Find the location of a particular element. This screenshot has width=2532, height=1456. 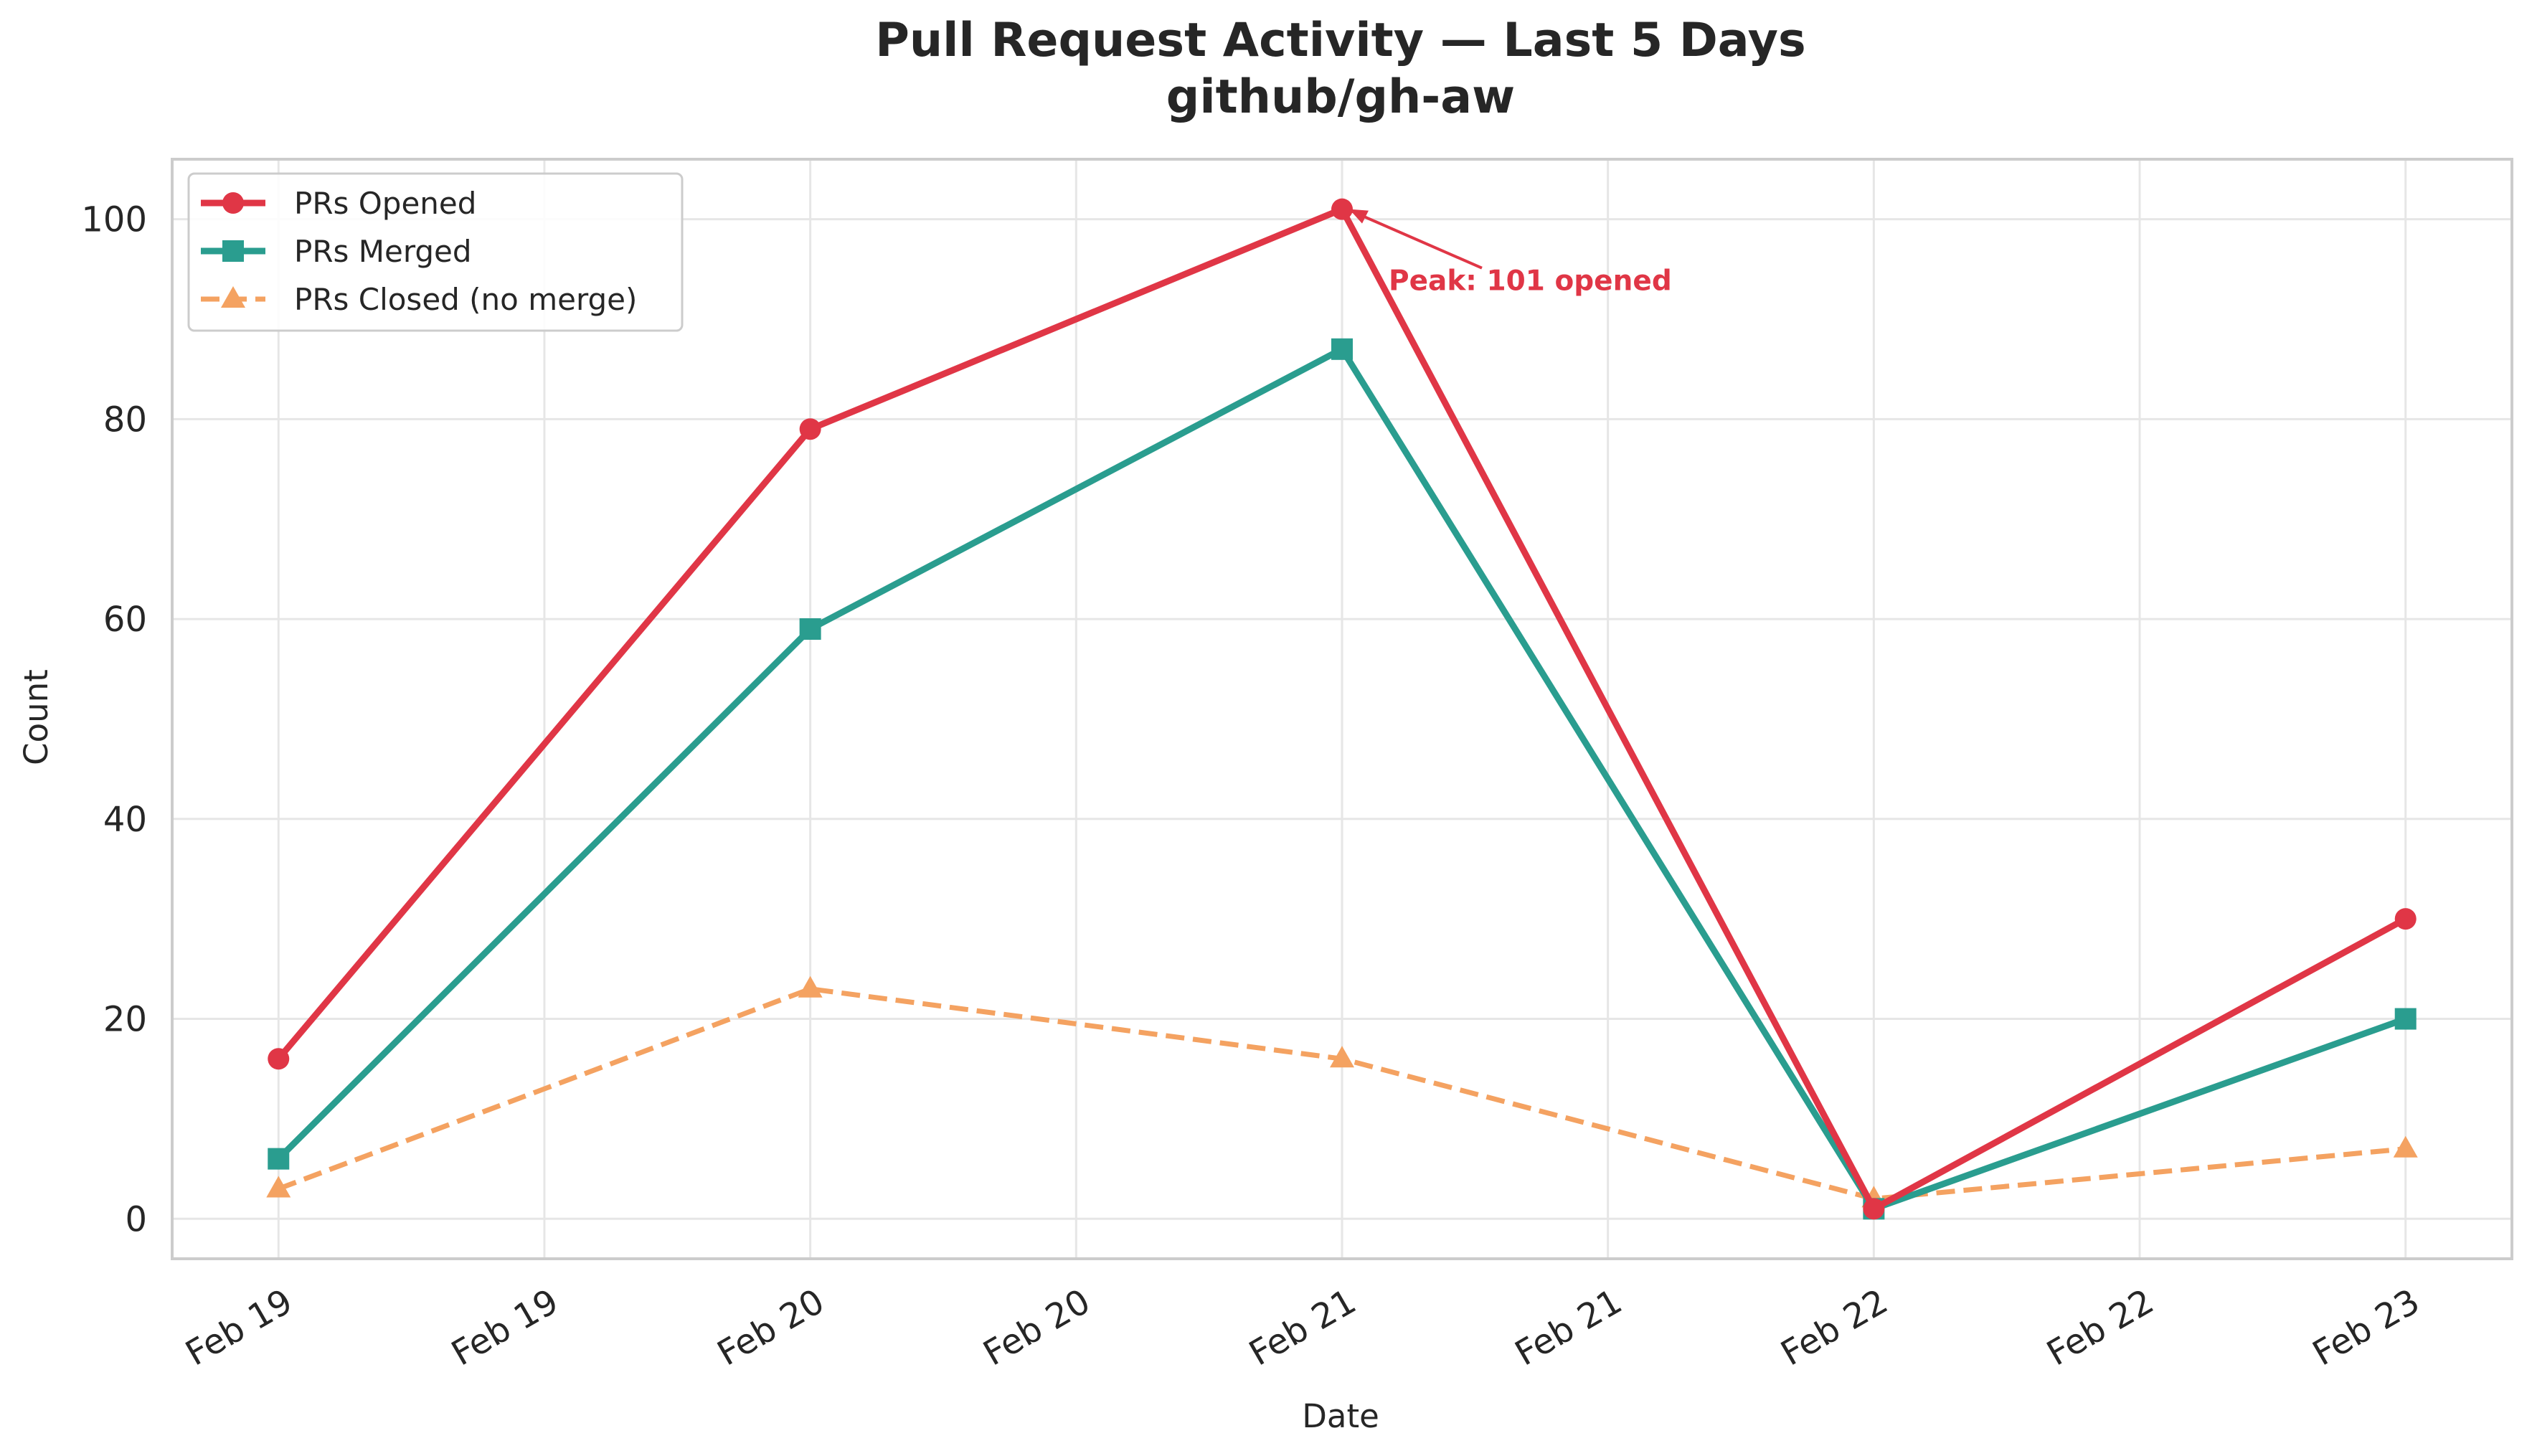

chart-title: Pull Request Activity — Last 5 Days is located at coordinates (1340, 40).